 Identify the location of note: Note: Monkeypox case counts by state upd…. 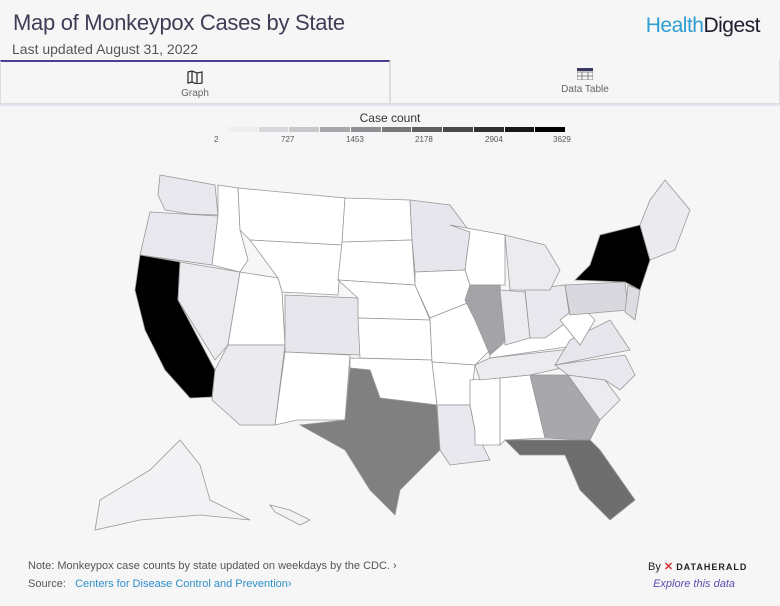
(212, 566).